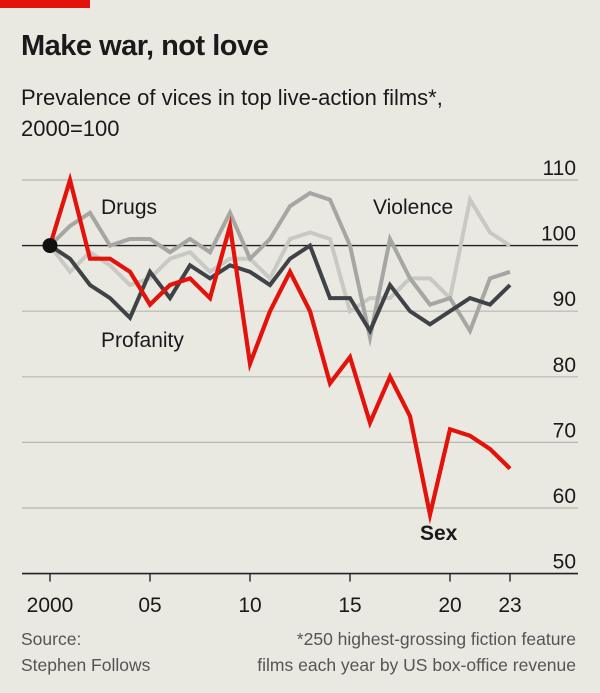 This screenshot has width=600, height=693. What do you see at coordinates (439, 533) in the screenshot?
I see `series-label-sex: Sex` at bounding box center [439, 533].